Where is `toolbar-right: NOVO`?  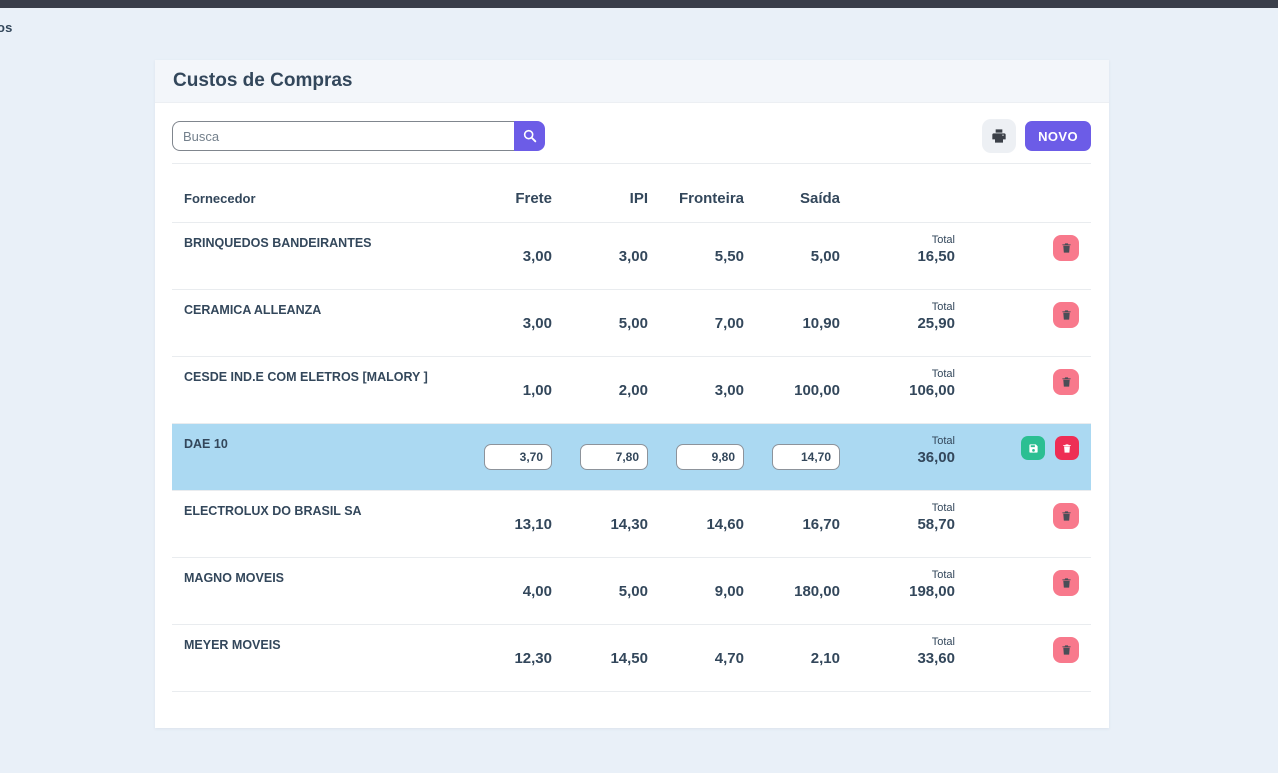
toolbar-right: NOVO is located at coordinates (1036, 136).